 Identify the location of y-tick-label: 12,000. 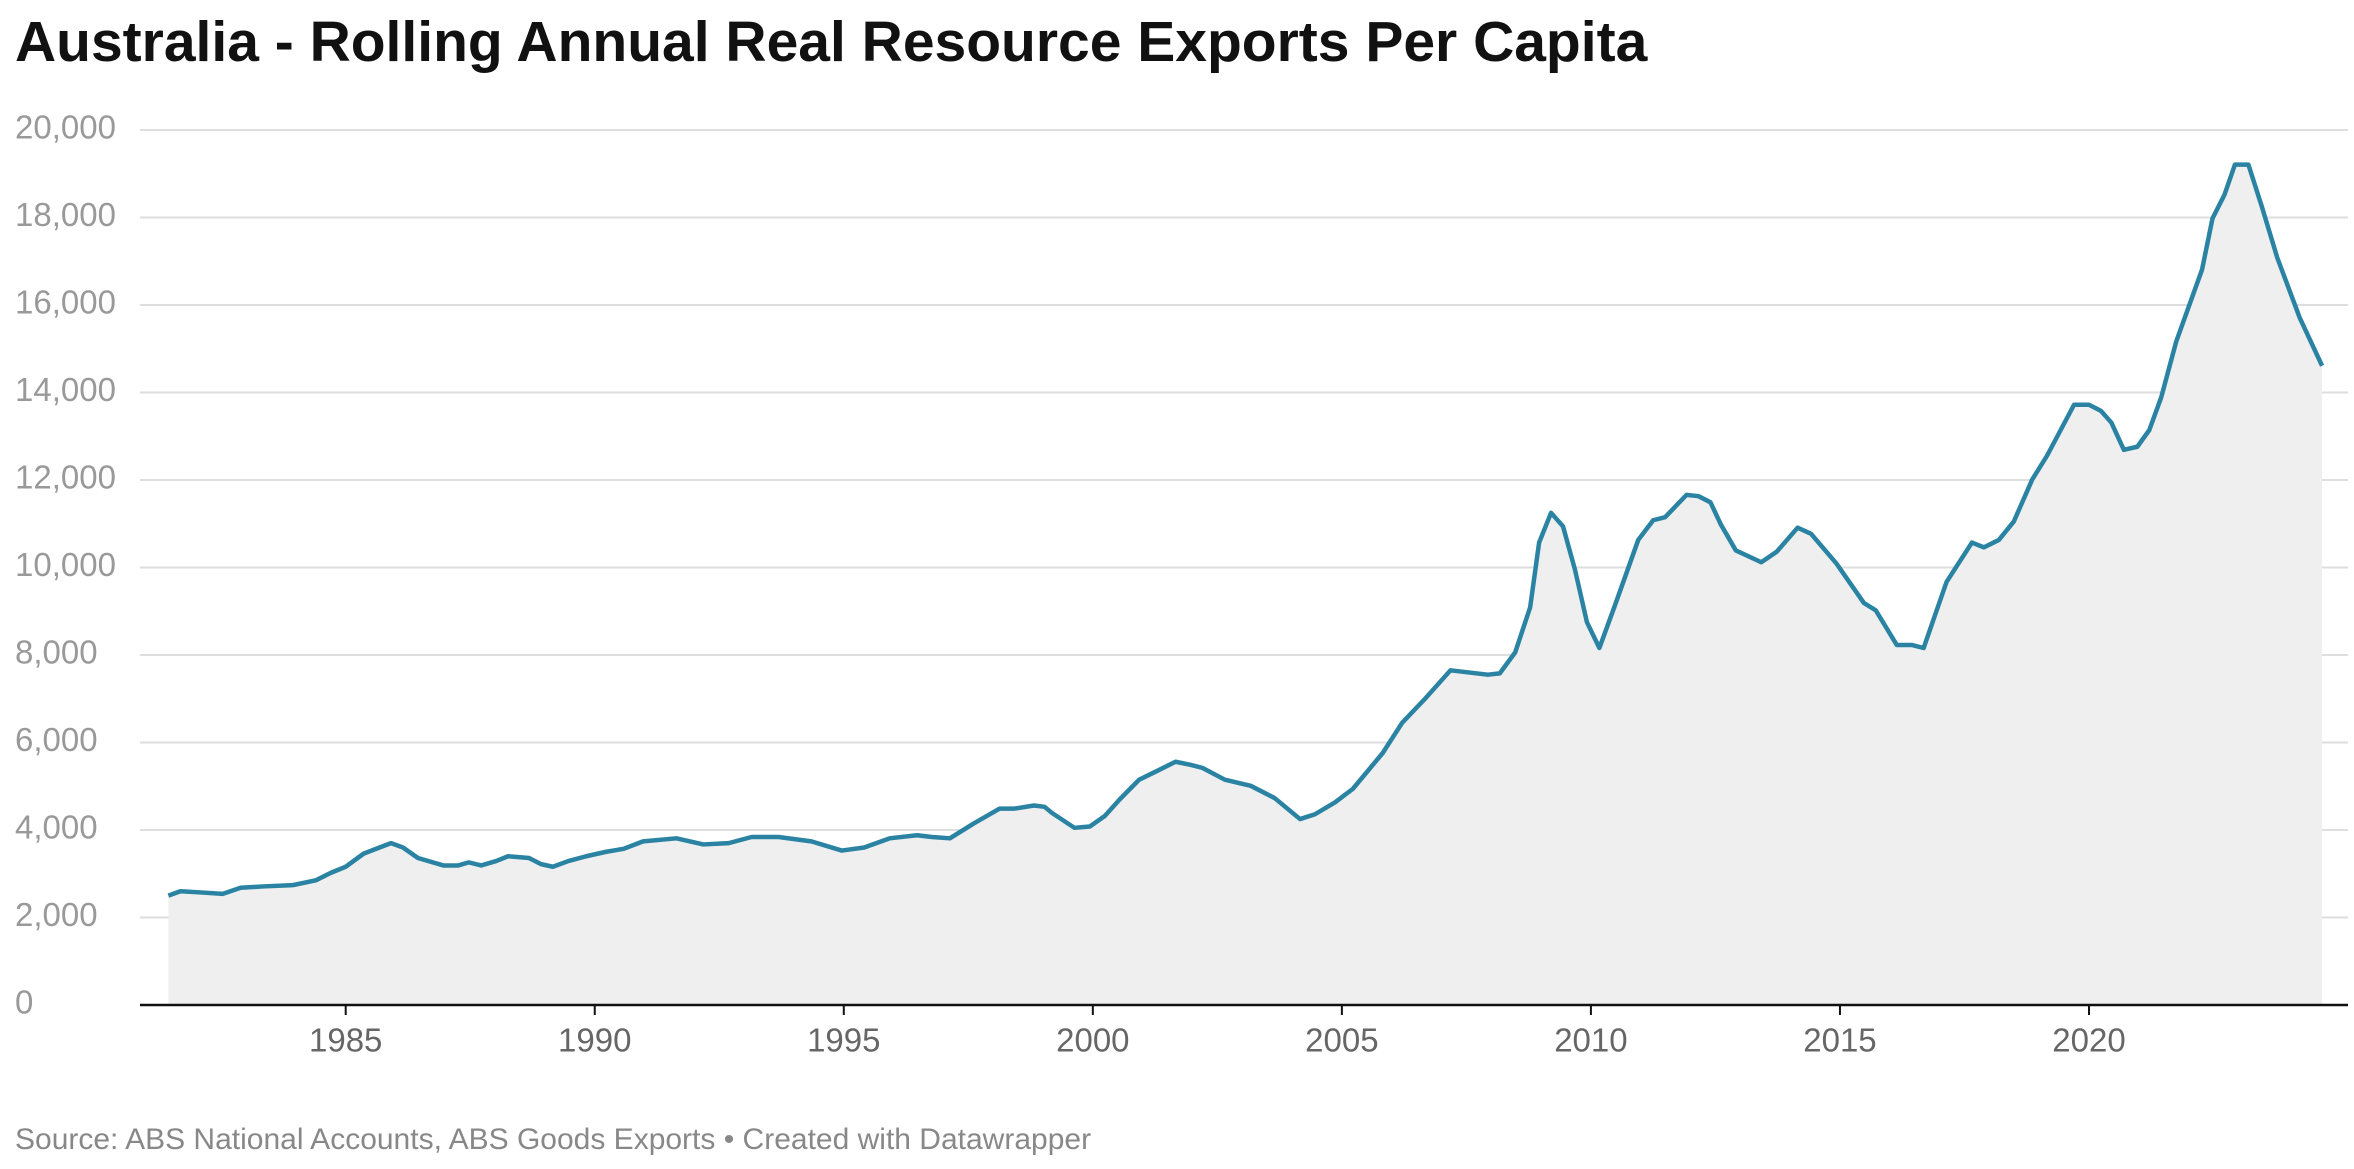
(65, 477).